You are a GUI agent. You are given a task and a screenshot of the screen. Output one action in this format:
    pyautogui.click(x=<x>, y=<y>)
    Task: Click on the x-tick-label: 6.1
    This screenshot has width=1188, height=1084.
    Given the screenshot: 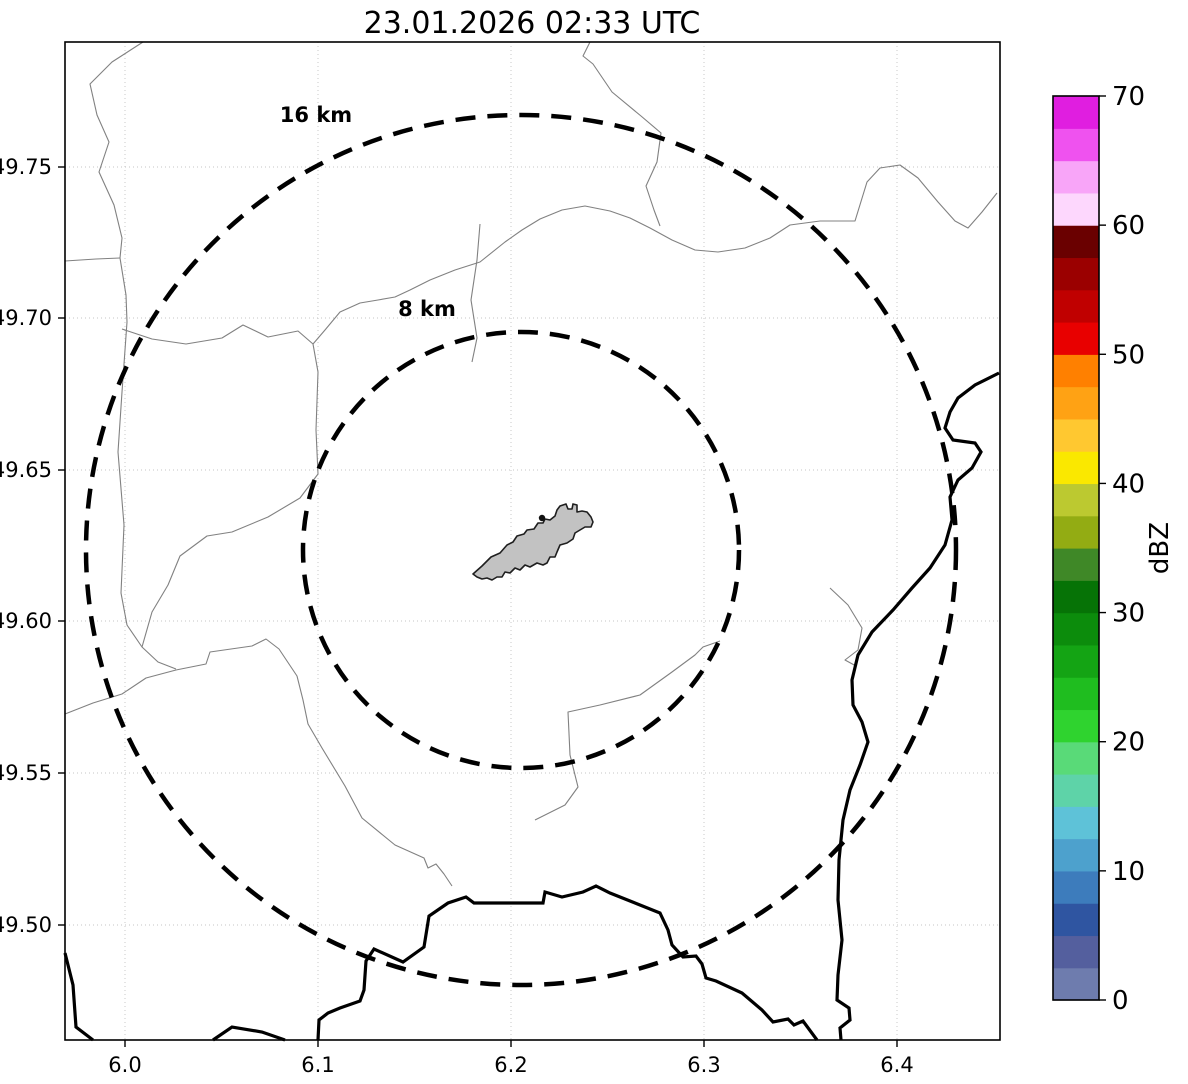 What is the action you would take?
    pyautogui.click(x=317, y=1065)
    